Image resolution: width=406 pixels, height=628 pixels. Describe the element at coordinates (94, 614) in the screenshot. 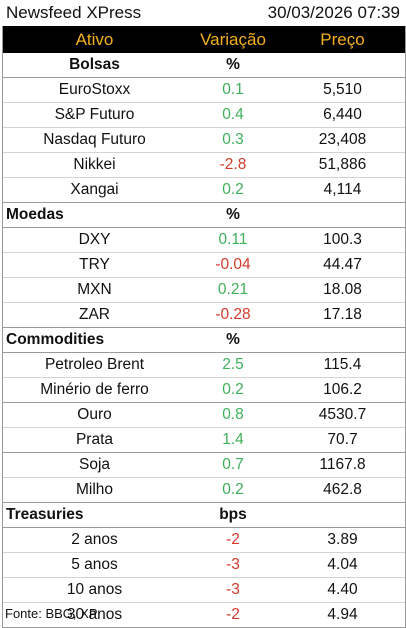

I see `asset-name: 30 anos` at that location.